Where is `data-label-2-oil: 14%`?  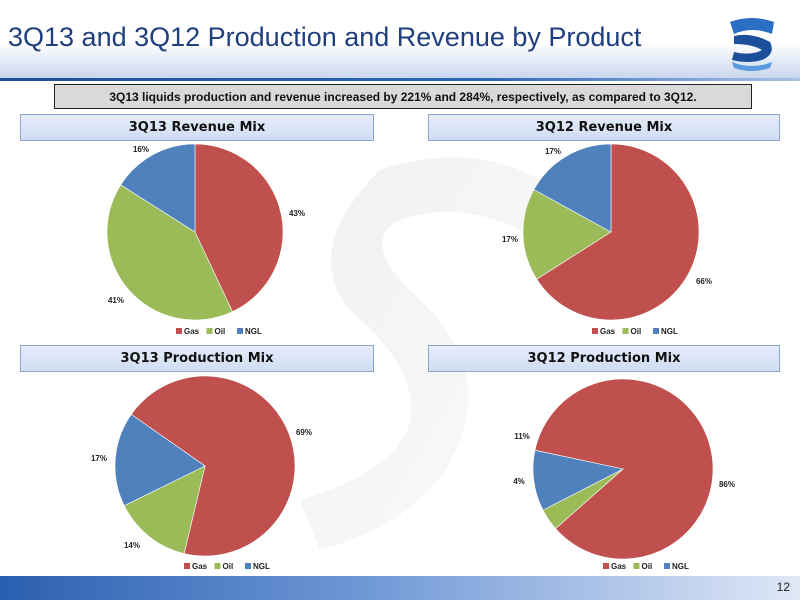
data-label-2-oil: 14% is located at coordinates (132, 545).